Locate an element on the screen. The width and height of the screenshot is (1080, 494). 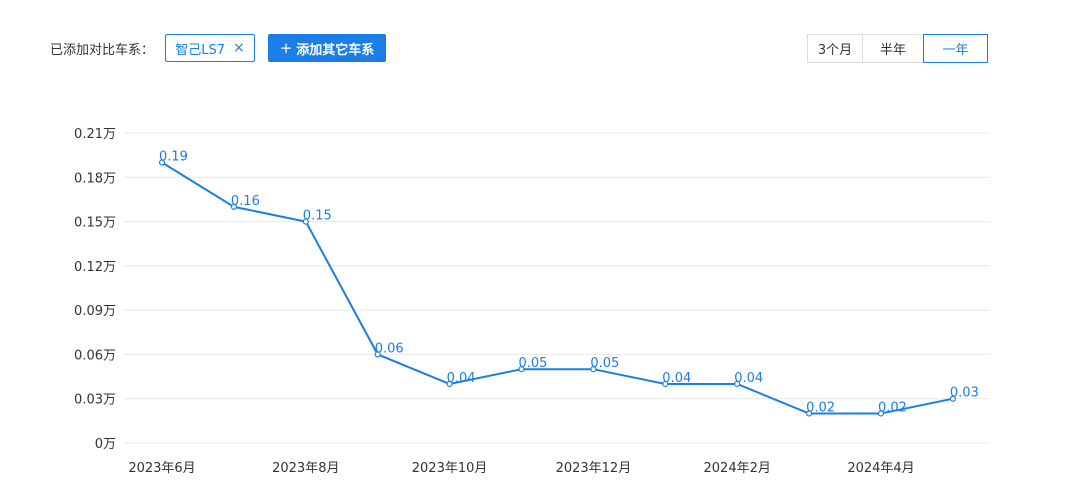
add-series-button: + 添加其它车系 is located at coordinates (327, 48).